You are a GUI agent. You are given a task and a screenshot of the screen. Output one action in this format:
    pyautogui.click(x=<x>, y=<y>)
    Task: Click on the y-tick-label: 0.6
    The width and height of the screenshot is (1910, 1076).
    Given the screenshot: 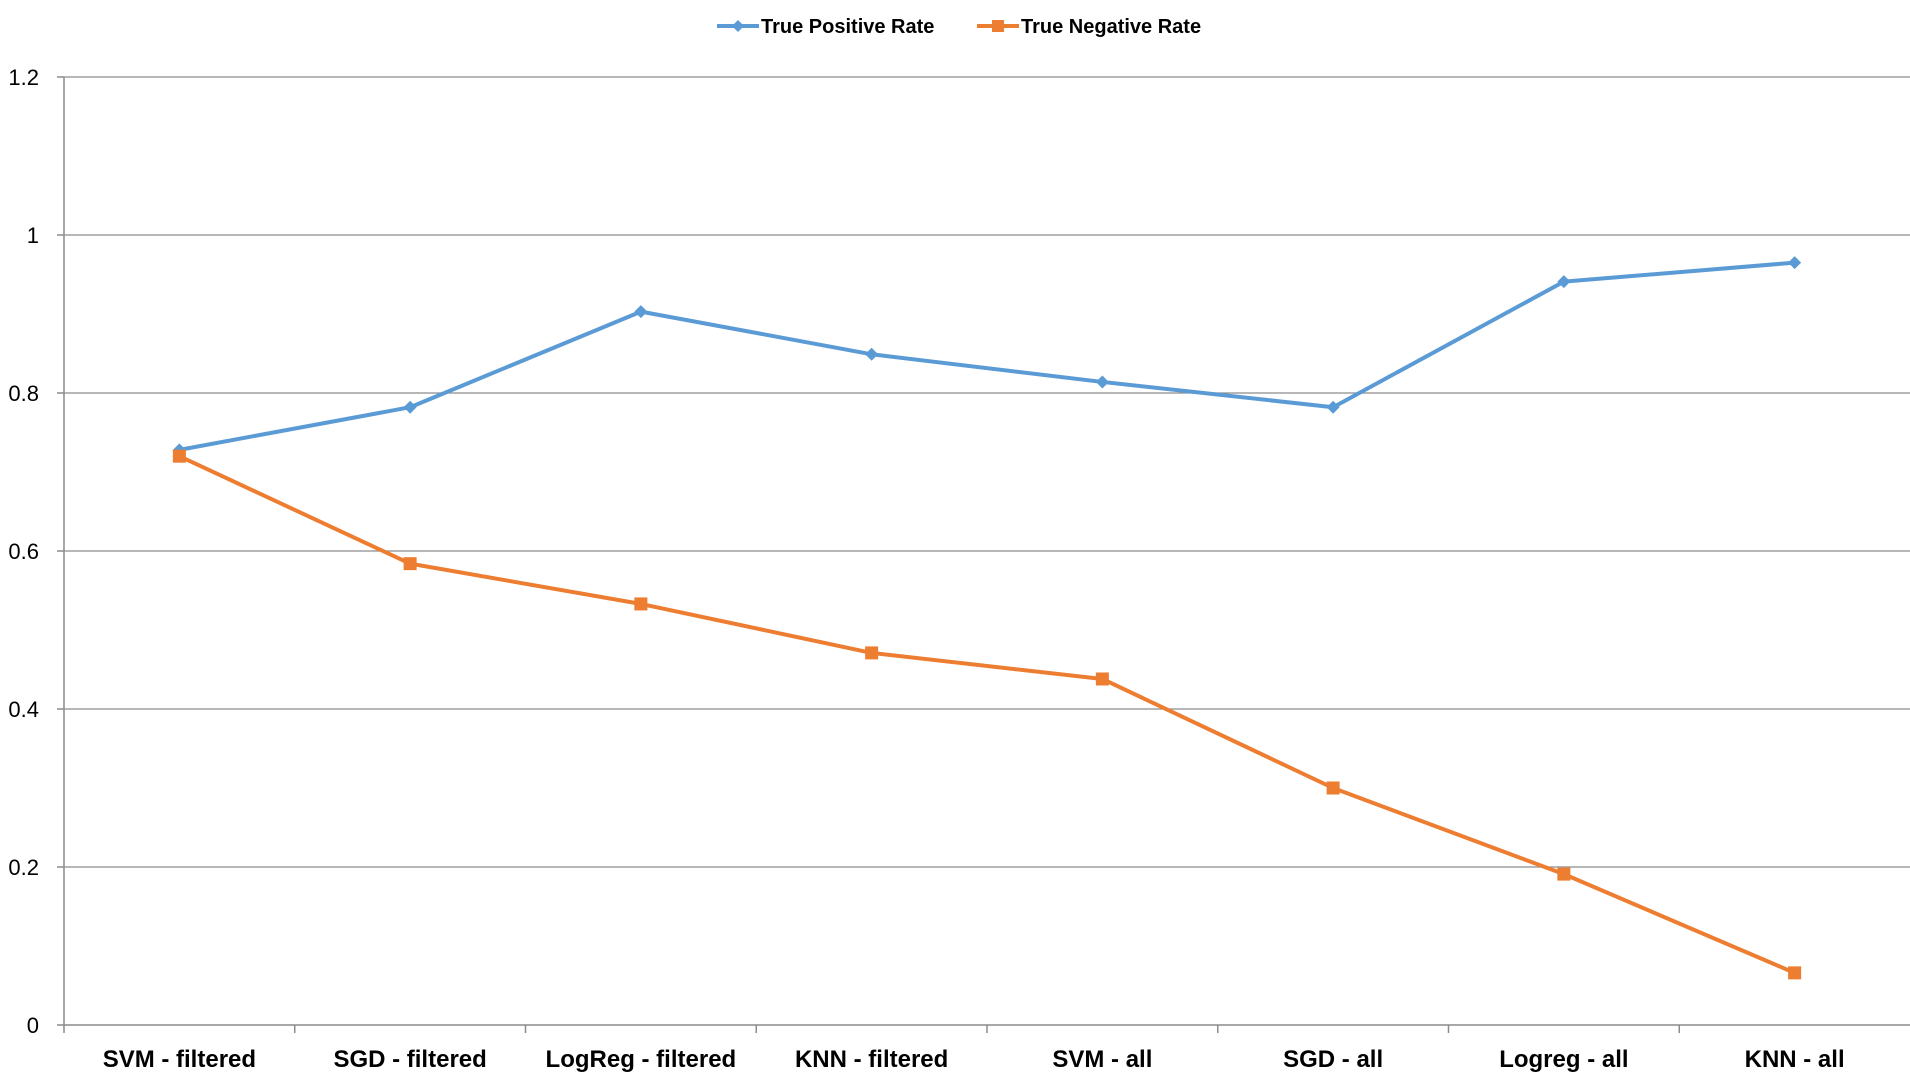 What is the action you would take?
    pyautogui.click(x=23, y=551)
    